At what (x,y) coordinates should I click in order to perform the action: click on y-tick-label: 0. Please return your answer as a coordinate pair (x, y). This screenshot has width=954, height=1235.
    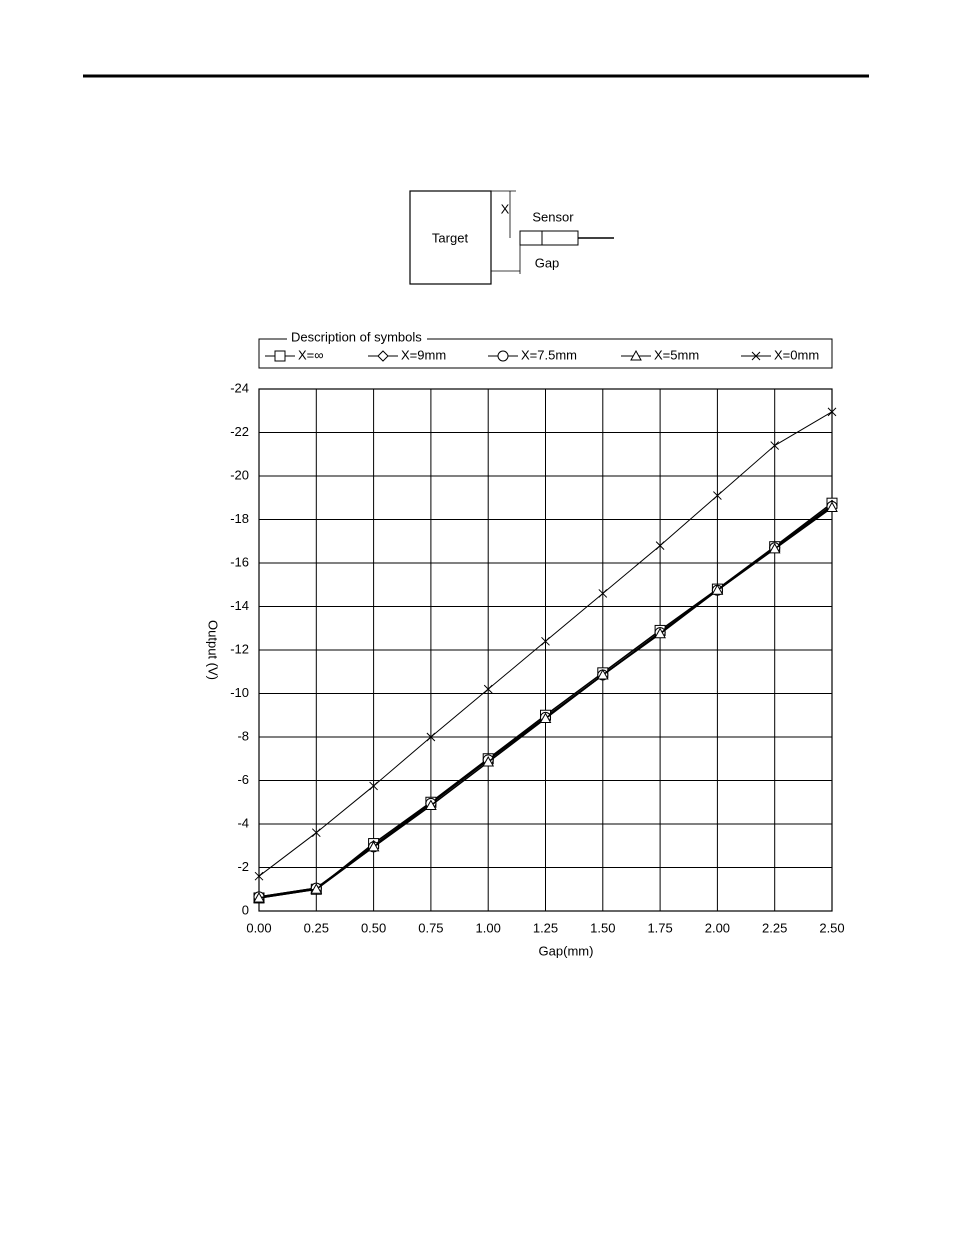
    Looking at the image, I should click on (245, 909).